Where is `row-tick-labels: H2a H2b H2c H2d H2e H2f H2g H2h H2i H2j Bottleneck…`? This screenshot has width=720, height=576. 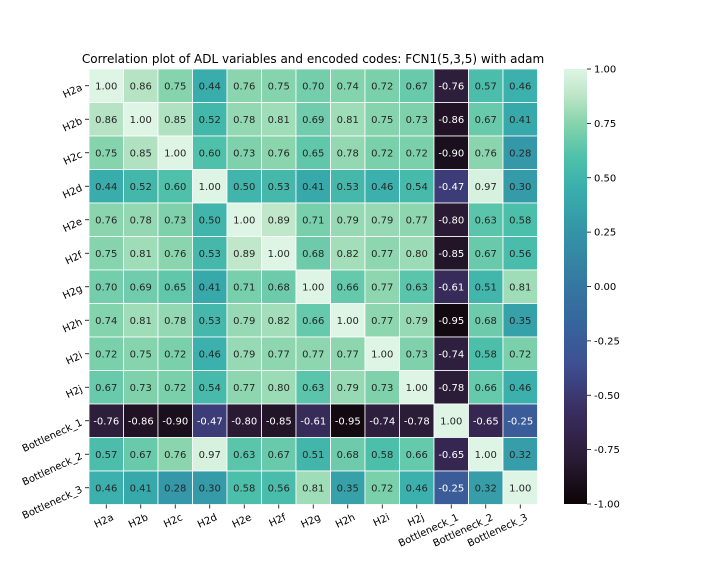
row-tick-labels: H2a H2b H2c H2d H2e H2f H2g H2h H2i H2j Bottleneck… is located at coordinates (55, 302).